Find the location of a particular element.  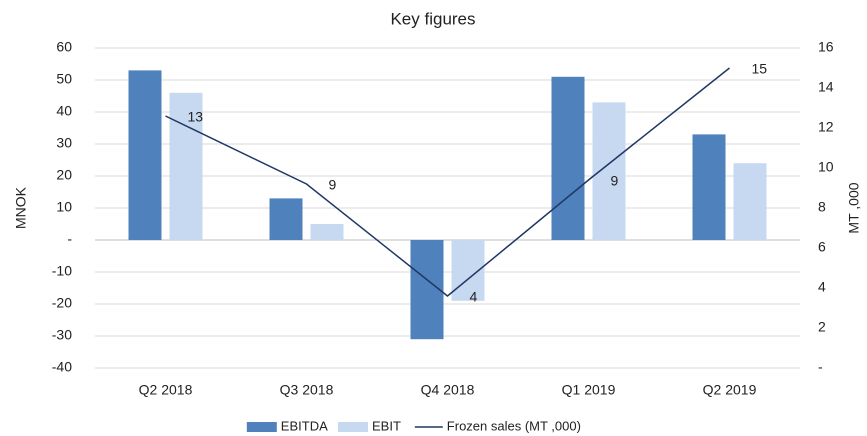

y2-axis-label: MT ,000 is located at coordinates (854, 207).